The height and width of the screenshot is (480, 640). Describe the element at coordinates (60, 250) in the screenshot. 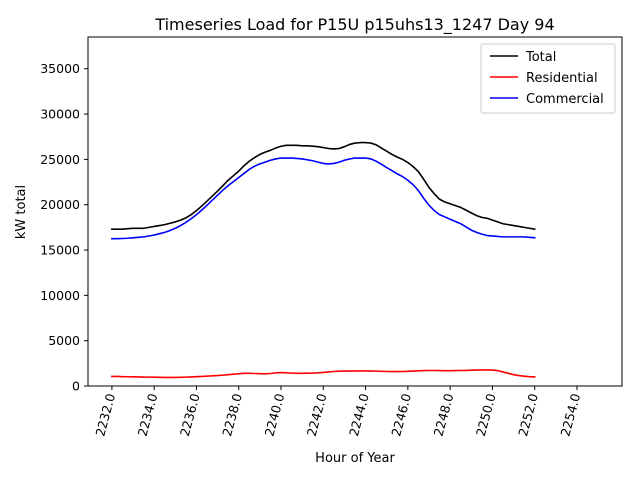

I see `y-tick-label: 15000` at that location.